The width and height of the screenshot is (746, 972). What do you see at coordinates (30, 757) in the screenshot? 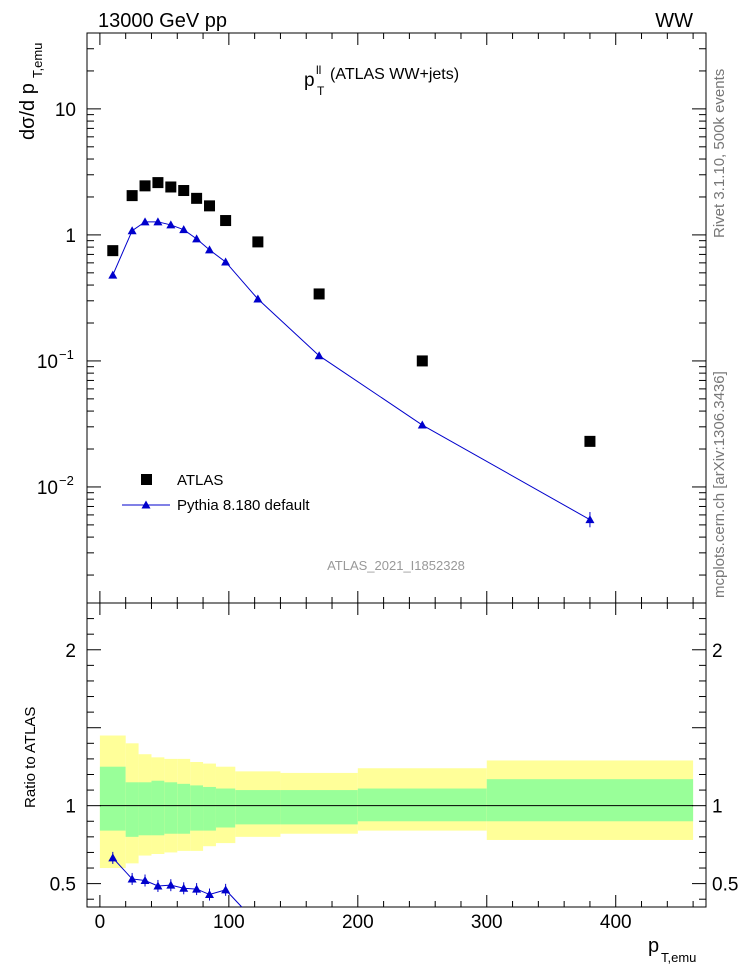
I see `ratio-y-label: Ratio to ATLAS` at bounding box center [30, 757].